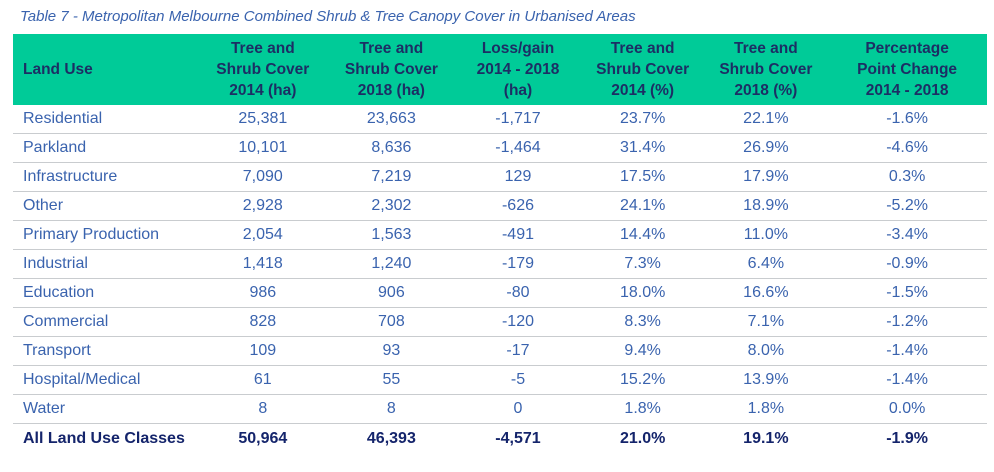 The height and width of the screenshot is (472, 994). Describe the element at coordinates (766, 293) in the screenshot. I see `table-cell: 16.6%` at that location.